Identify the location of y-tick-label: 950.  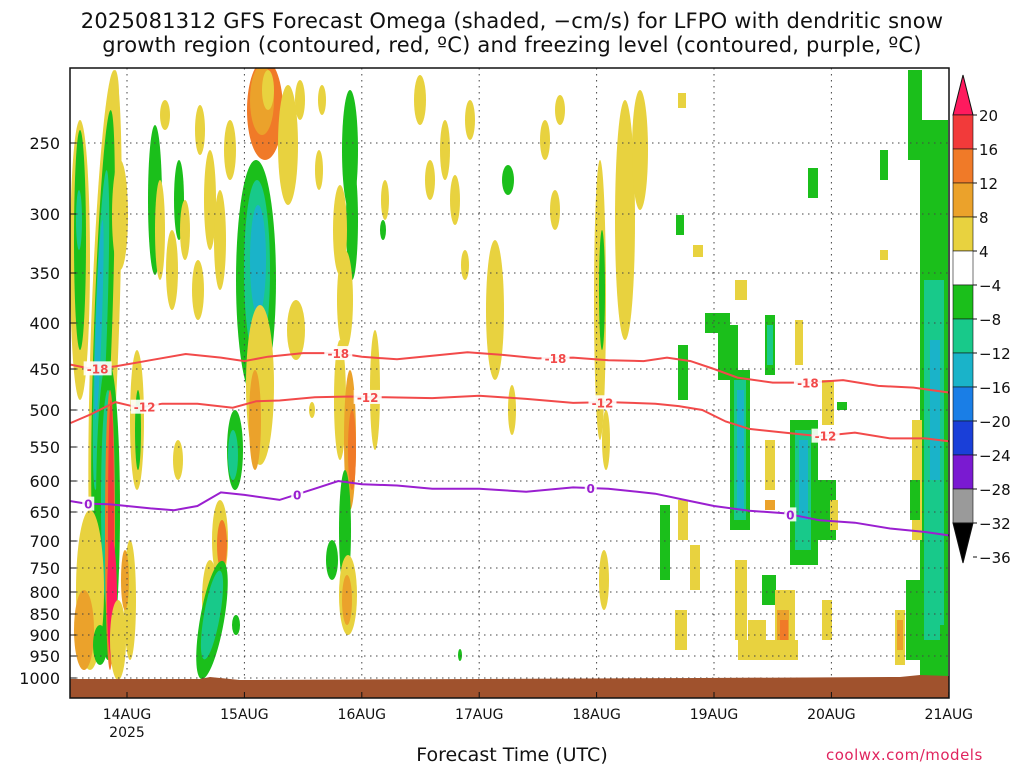
(44, 656).